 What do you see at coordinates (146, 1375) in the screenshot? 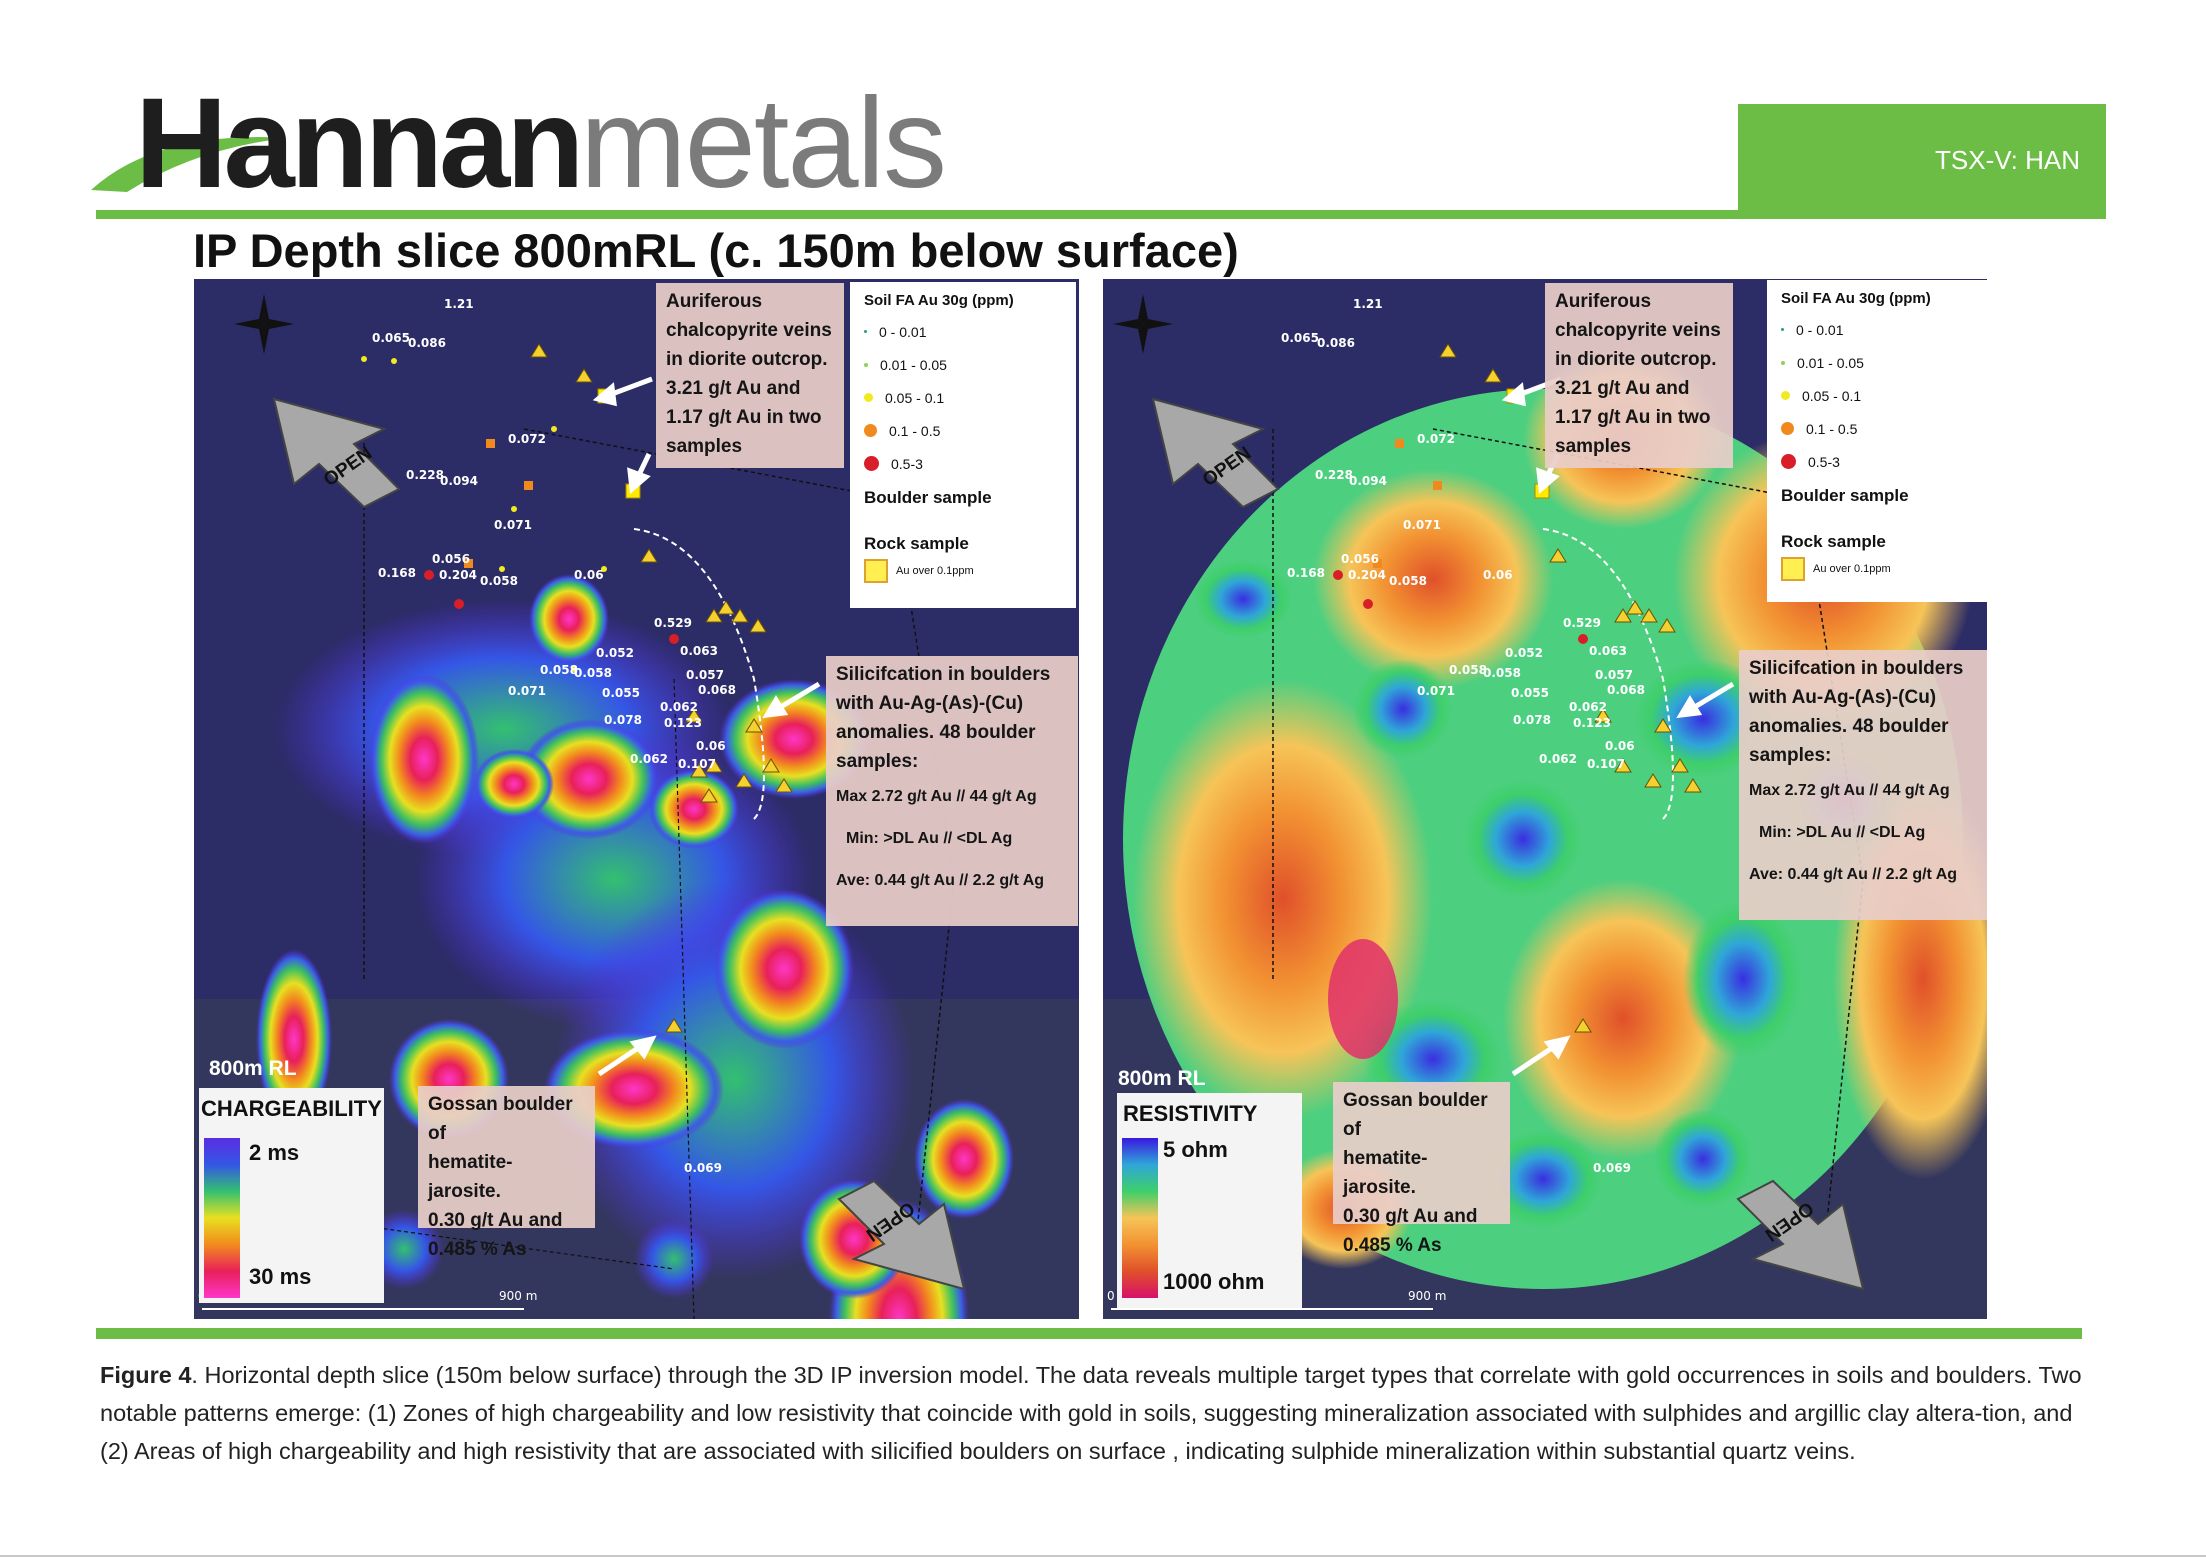
I see `caption-lead: Figure 4` at bounding box center [146, 1375].